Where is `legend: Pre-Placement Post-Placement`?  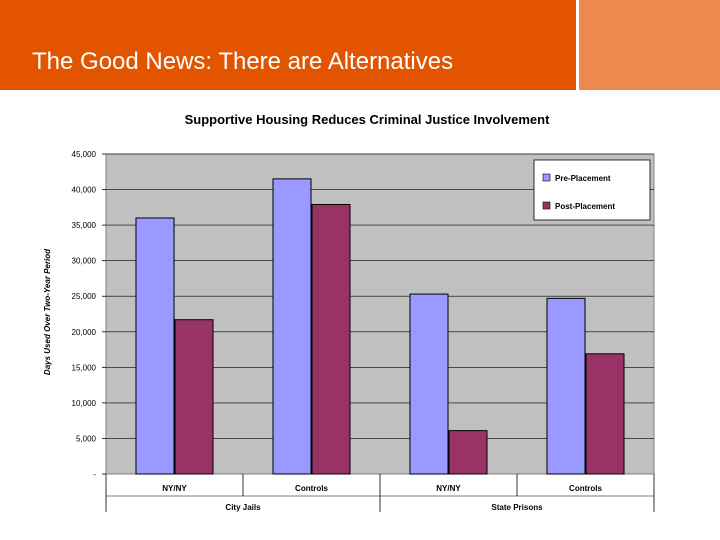 legend: Pre-Placement Post-Placement is located at coordinates (592, 190).